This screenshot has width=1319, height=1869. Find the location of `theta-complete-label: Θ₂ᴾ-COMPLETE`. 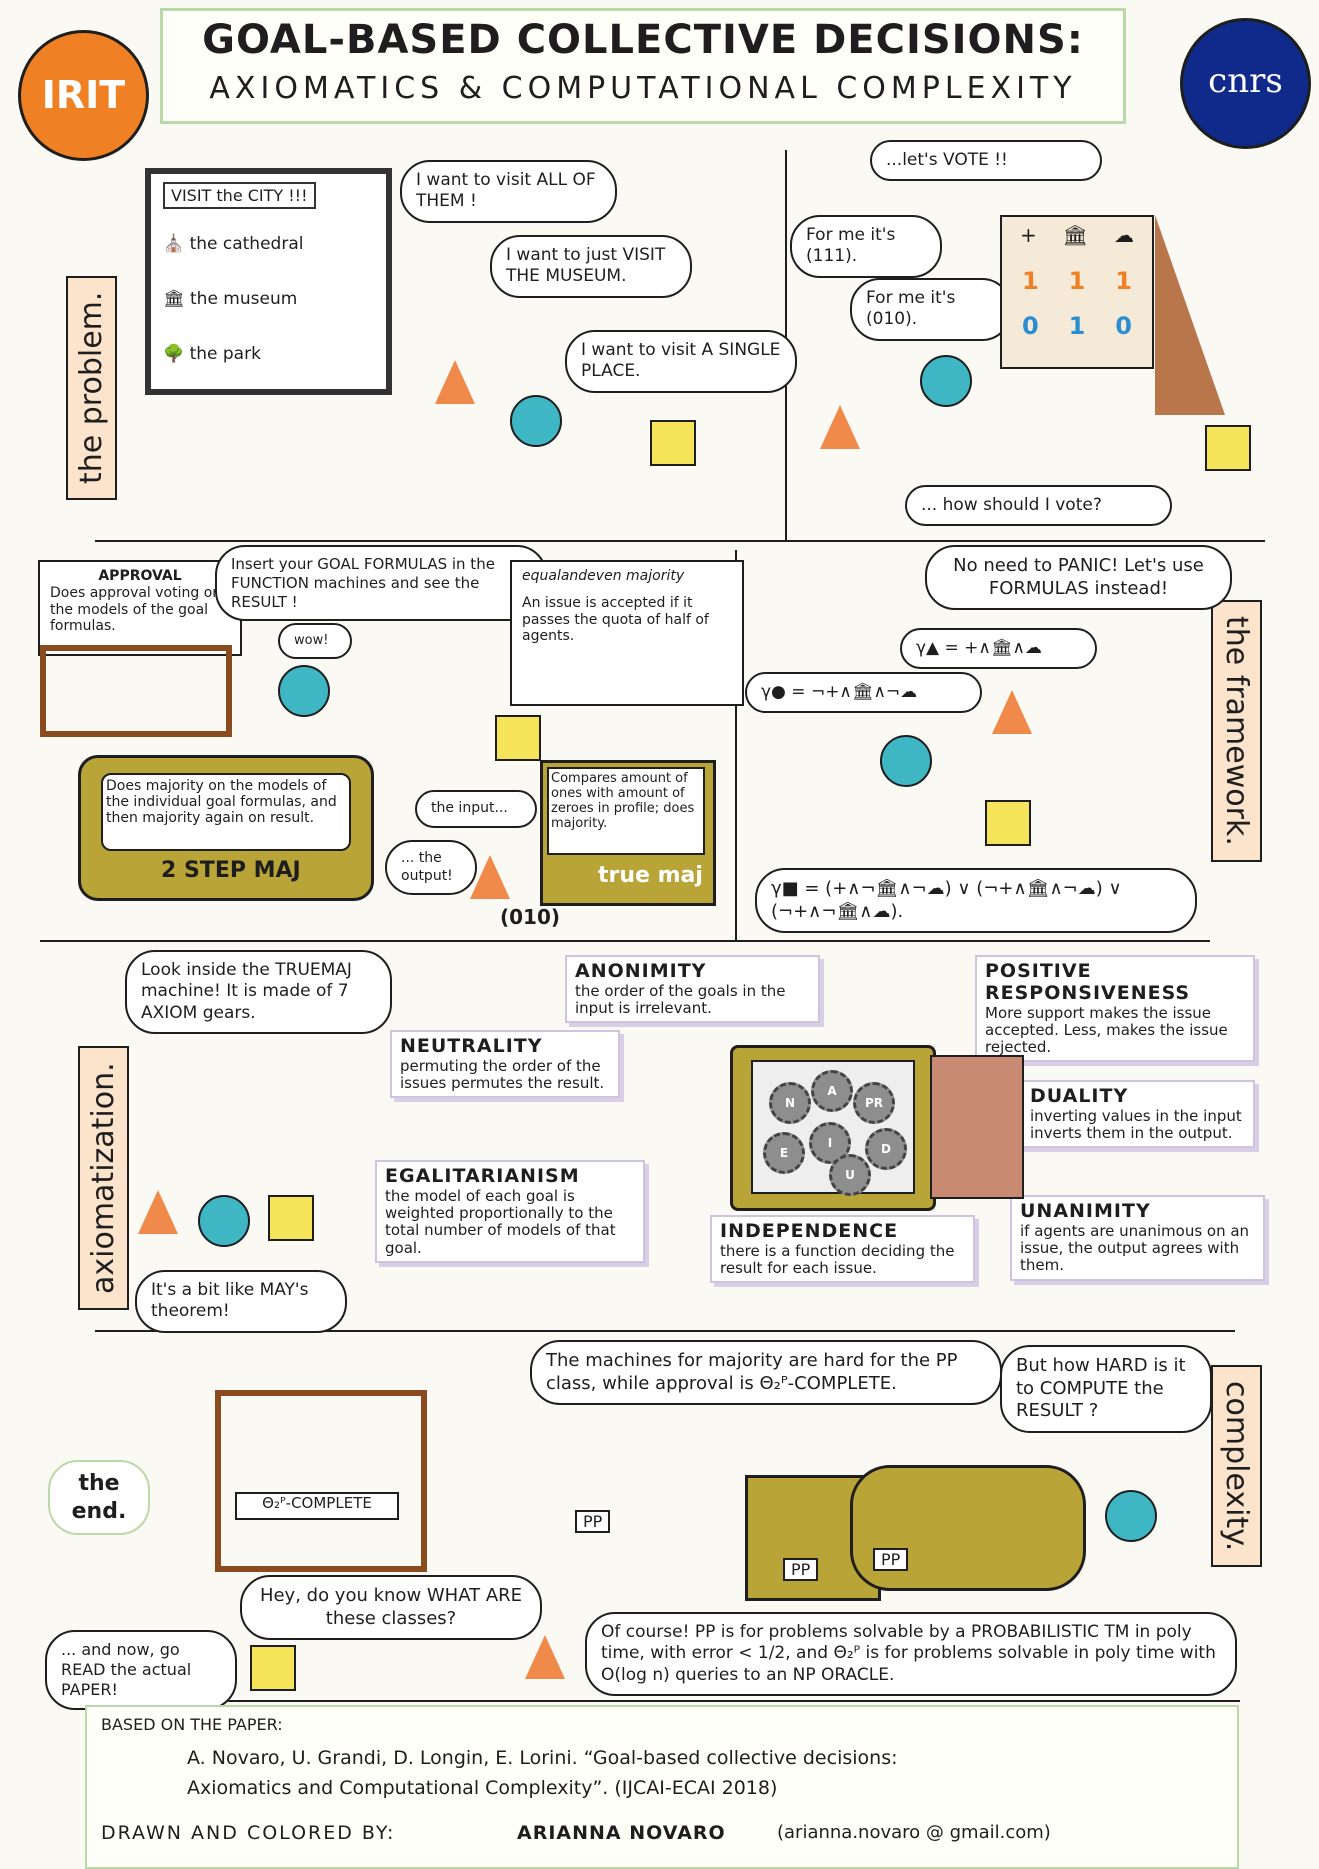

theta-complete-label: Θ₂ᴾ-COMPLETE is located at coordinates (317, 1506).